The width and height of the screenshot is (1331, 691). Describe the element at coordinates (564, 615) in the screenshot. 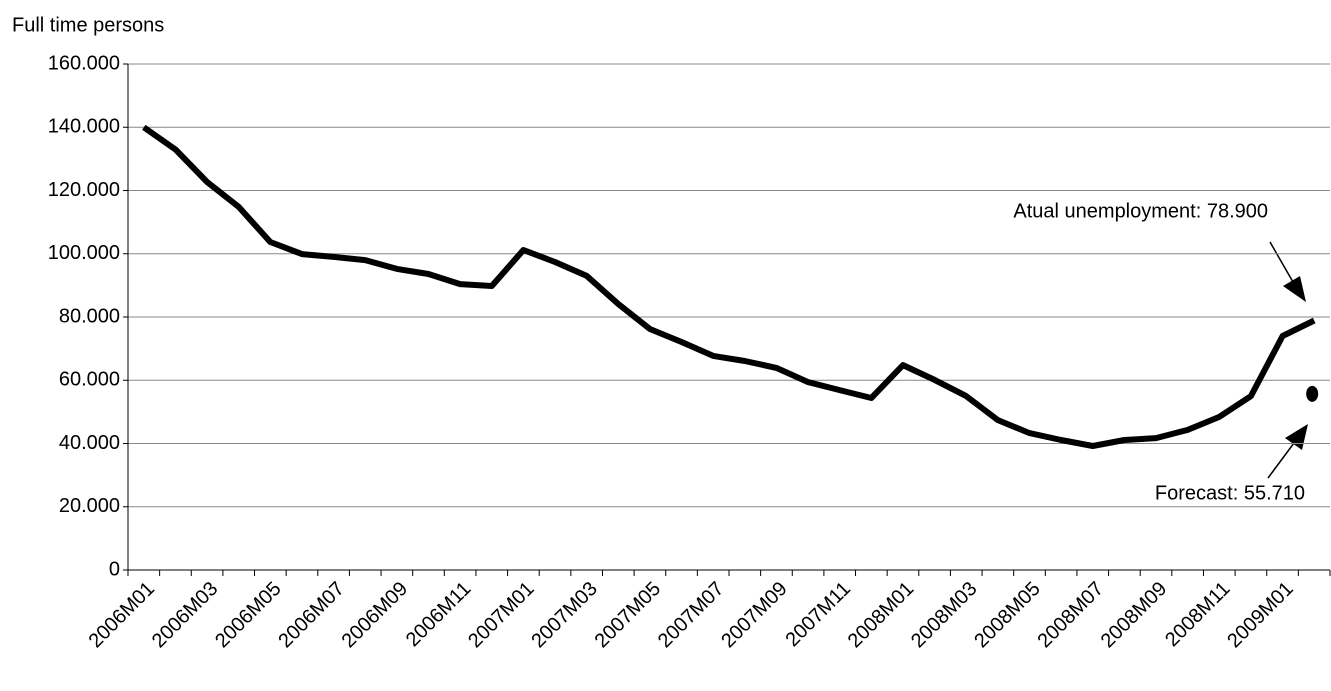

I see `x-tick-label: 2007M03` at that location.